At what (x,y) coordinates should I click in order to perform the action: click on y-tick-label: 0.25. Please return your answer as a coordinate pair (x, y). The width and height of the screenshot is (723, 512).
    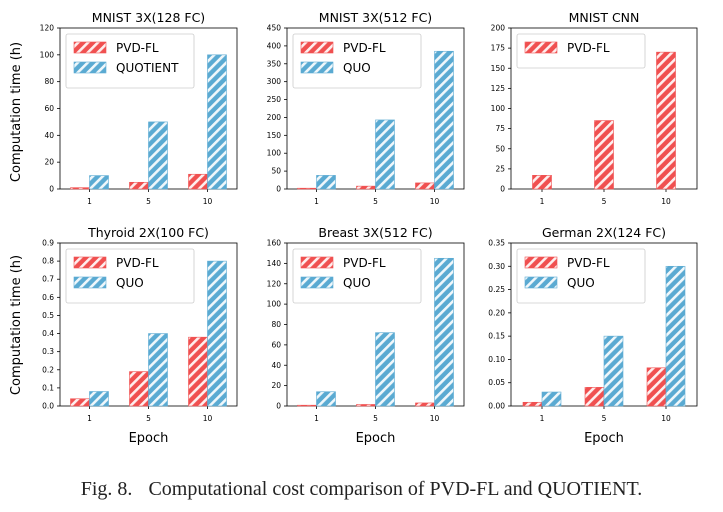
    Looking at the image, I should click on (496, 289).